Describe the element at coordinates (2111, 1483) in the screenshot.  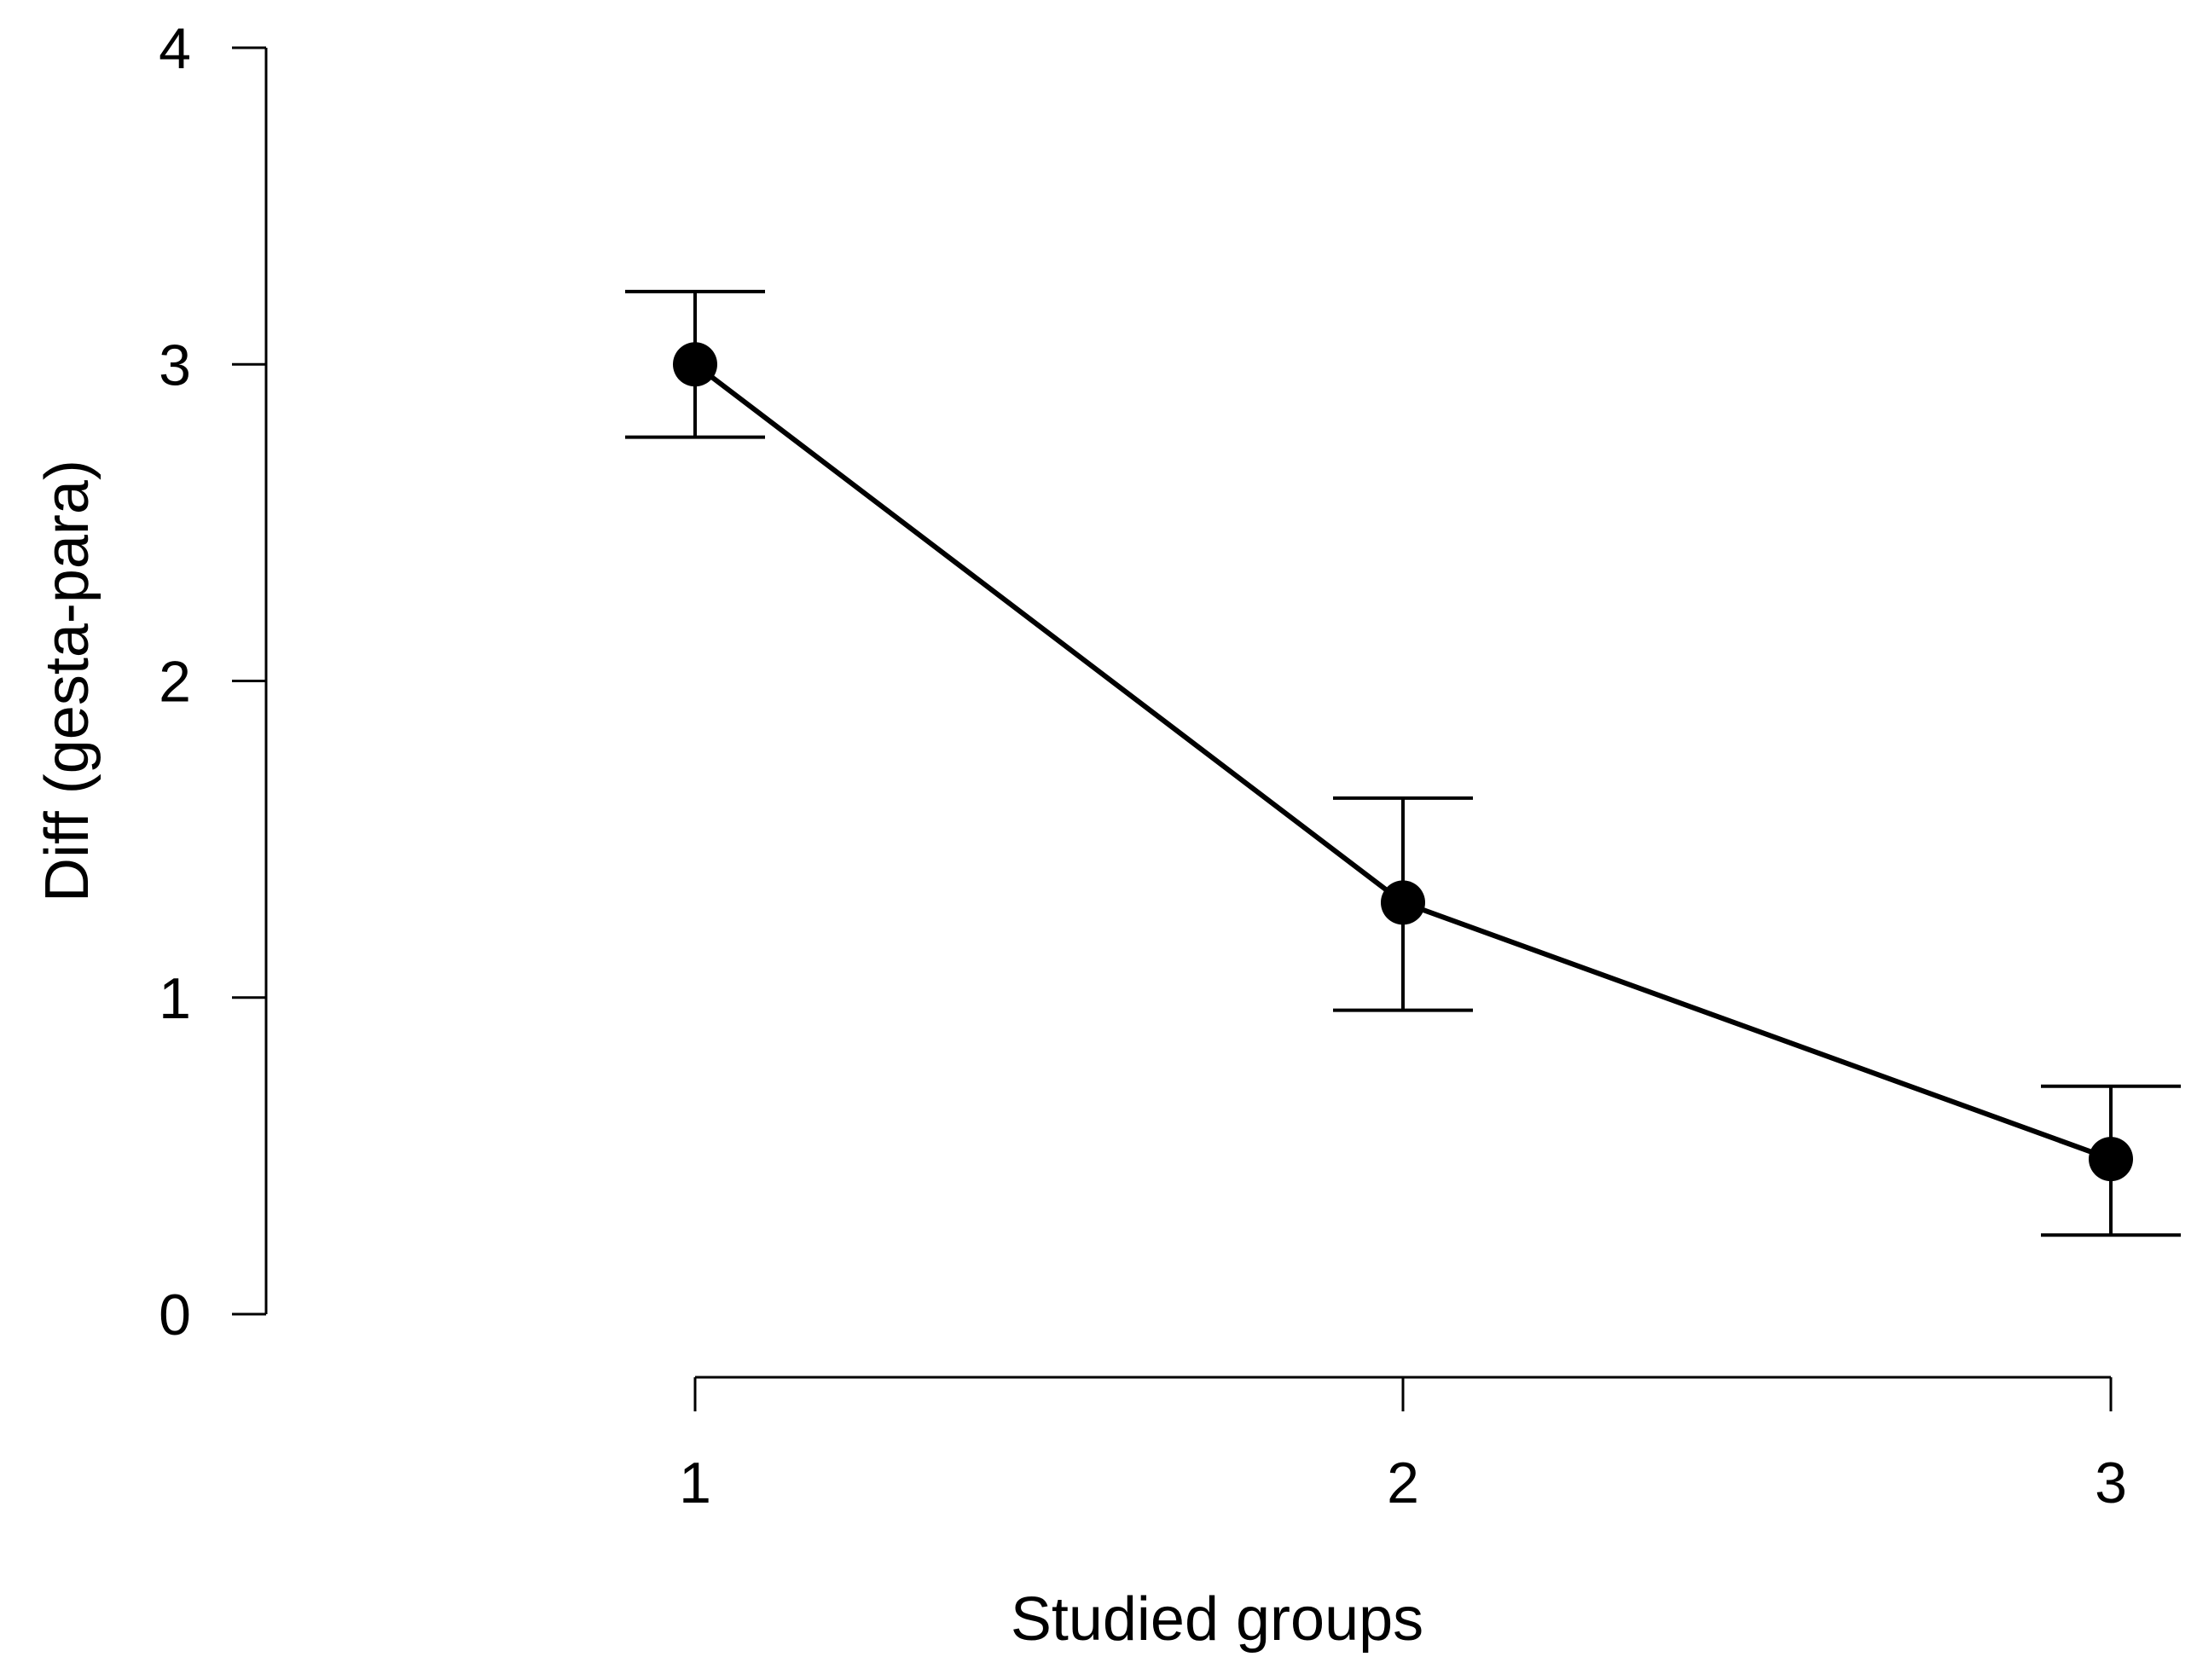
I see `x-tick-label: 3` at that location.